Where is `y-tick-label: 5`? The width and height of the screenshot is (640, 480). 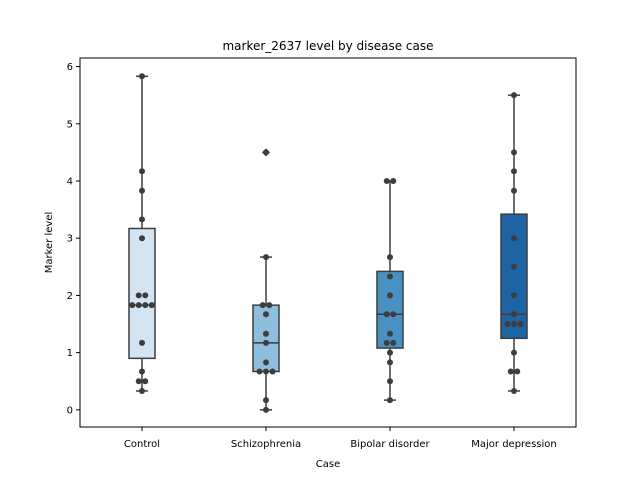
y-tick-label: 5 is located at coordinates (70, 124).